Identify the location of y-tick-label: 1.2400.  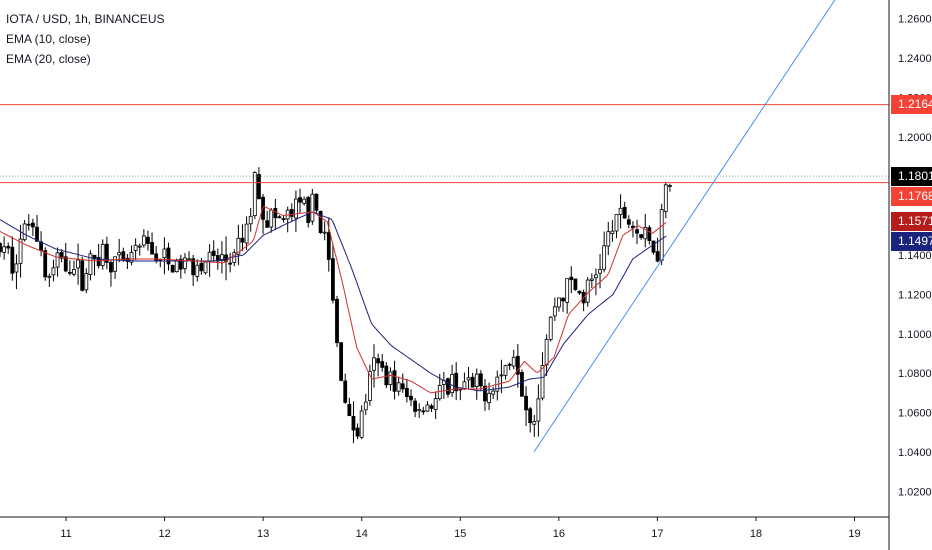
(915, 59).